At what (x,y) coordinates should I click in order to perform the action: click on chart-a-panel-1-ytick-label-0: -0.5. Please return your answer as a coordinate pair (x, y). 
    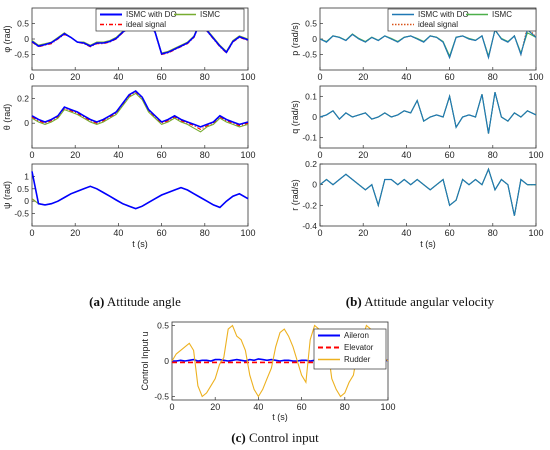
    Looking at the image, I should click on (21, 55).